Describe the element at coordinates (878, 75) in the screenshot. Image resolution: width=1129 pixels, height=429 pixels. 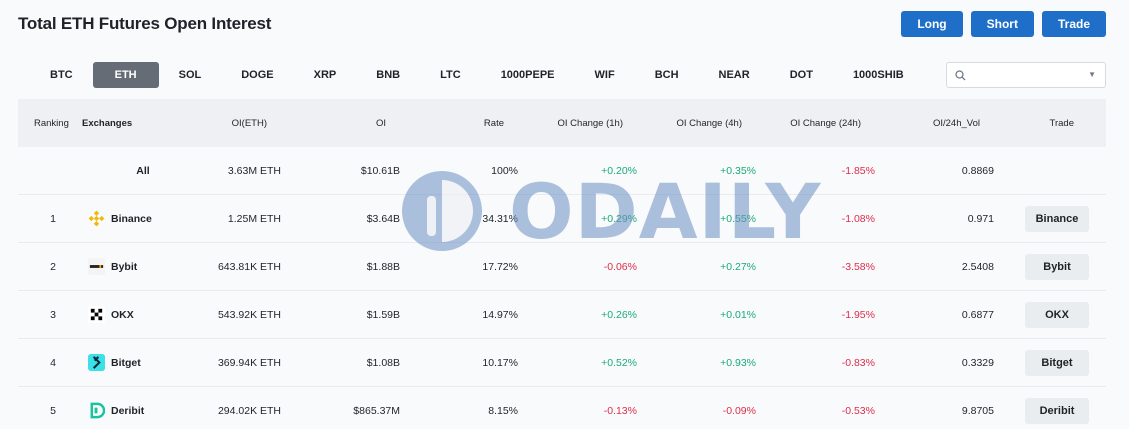
I see `coin-tab-1000shib: 1000SHIB` at that location.